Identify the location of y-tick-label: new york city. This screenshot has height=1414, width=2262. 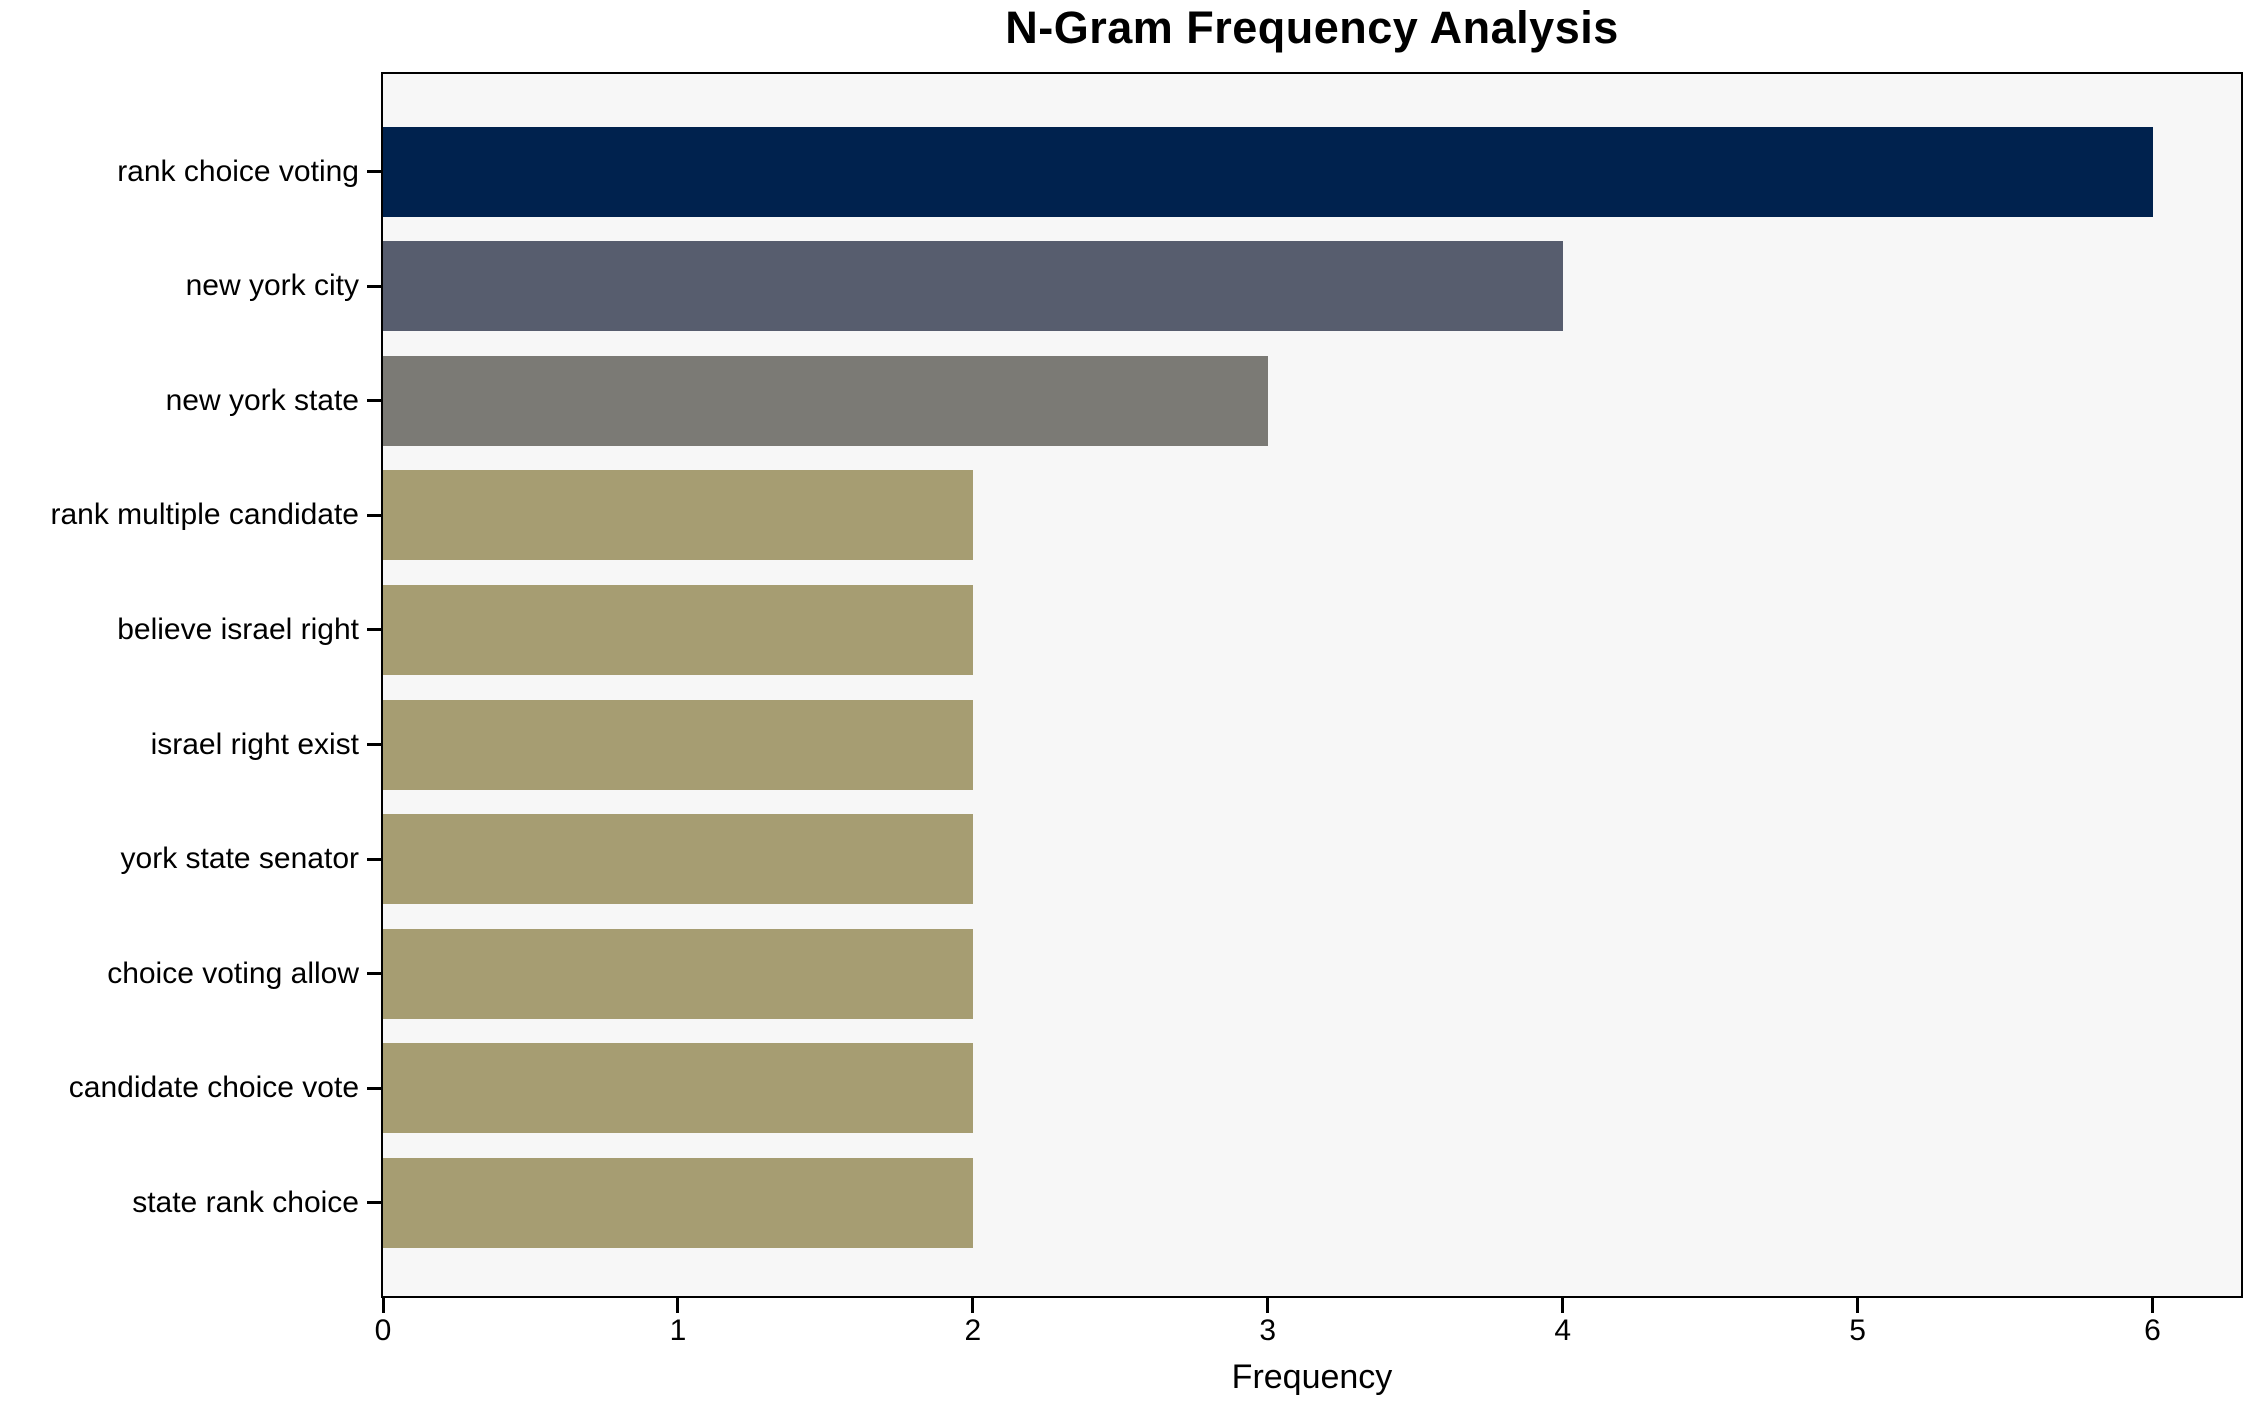
(272, 286).